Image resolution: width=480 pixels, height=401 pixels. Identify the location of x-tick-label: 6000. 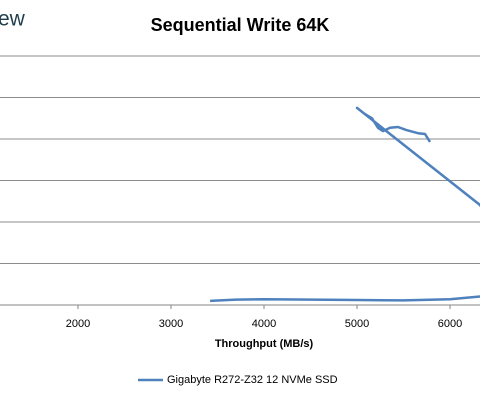
(450, 324).